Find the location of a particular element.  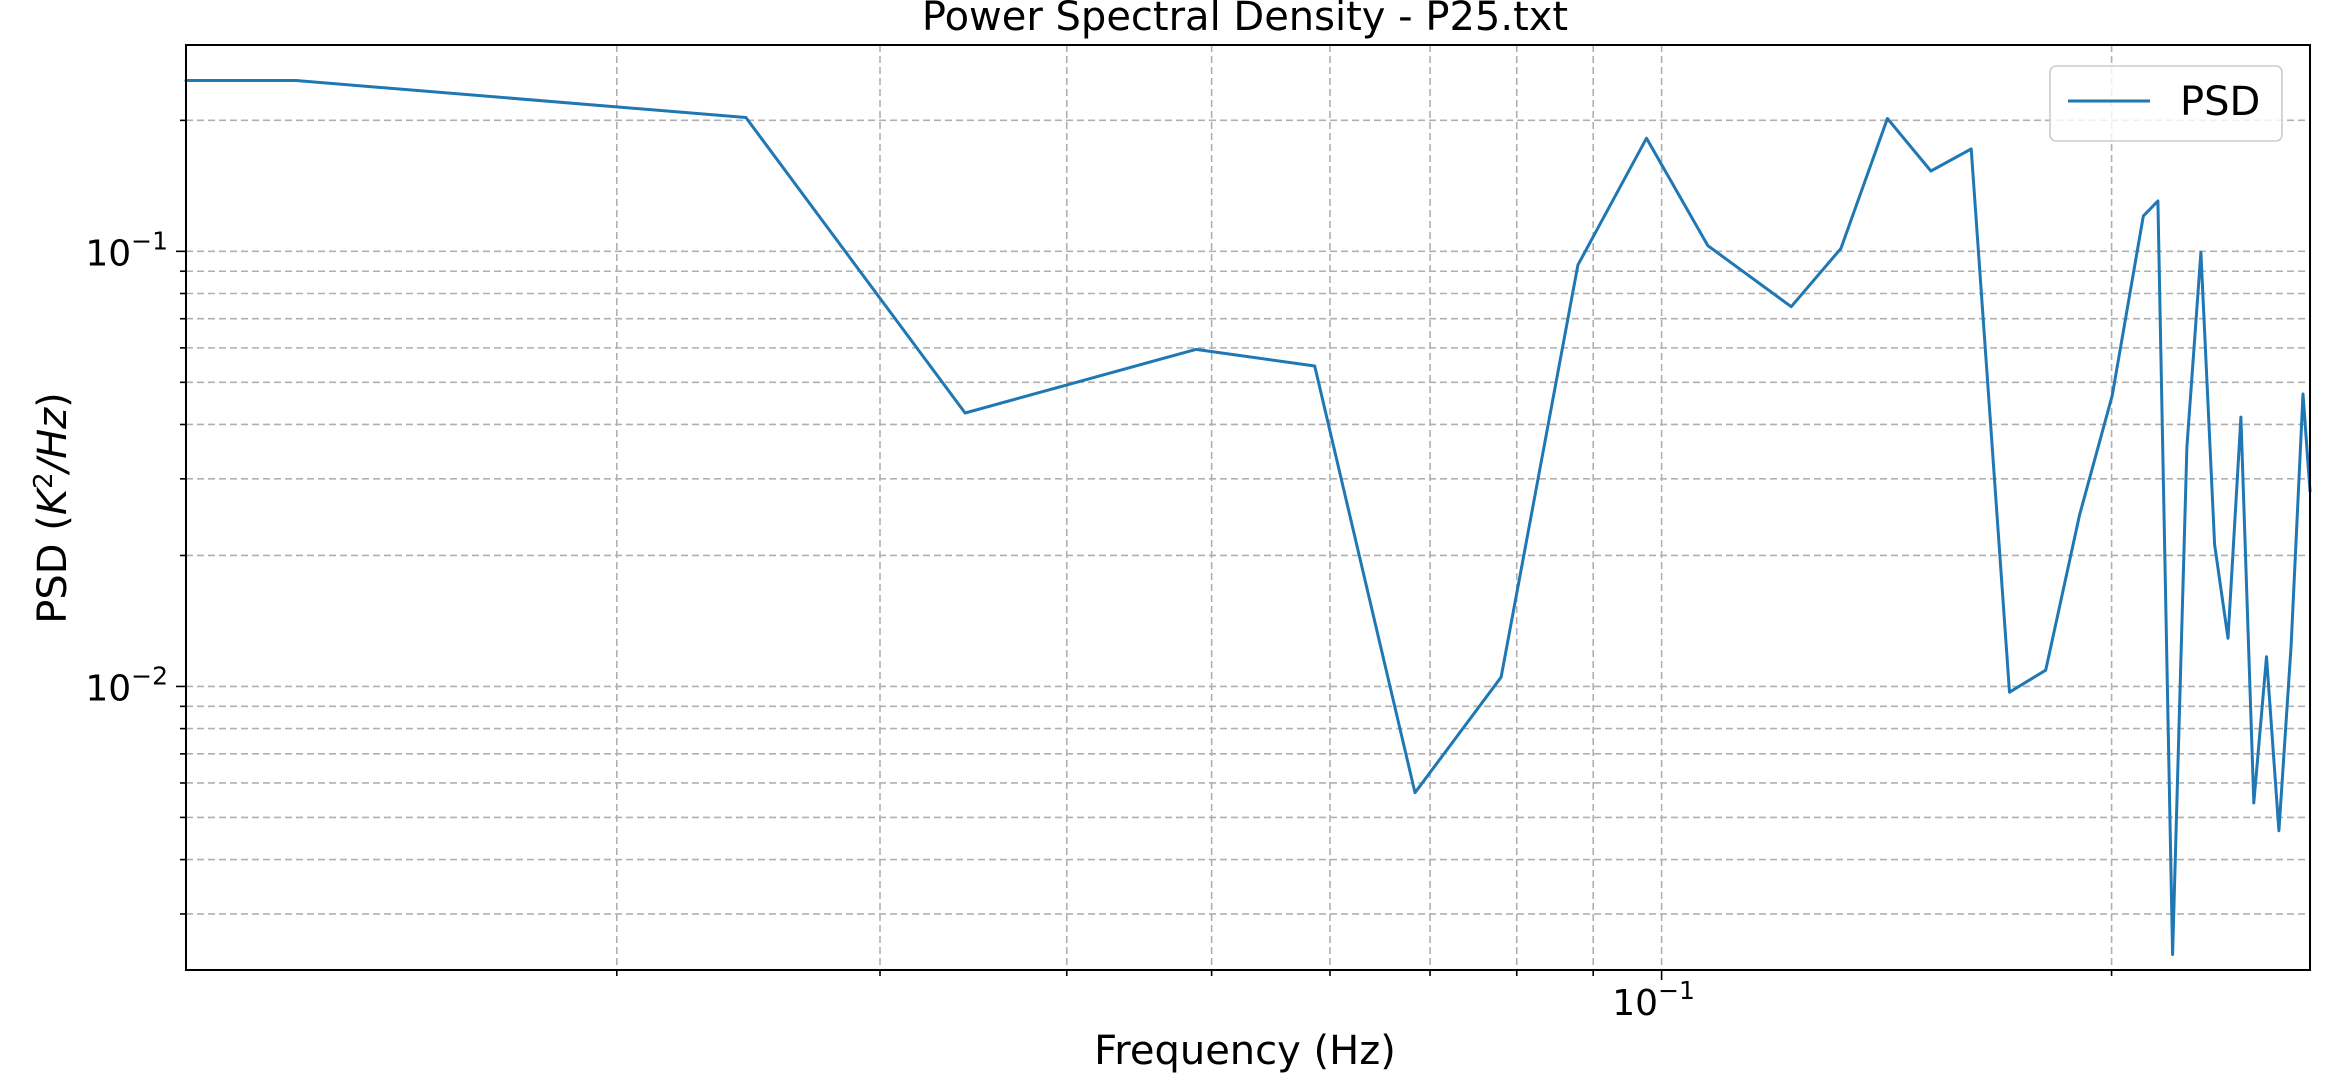

y-axis-label-math: K is located at coordinates (53, 500).